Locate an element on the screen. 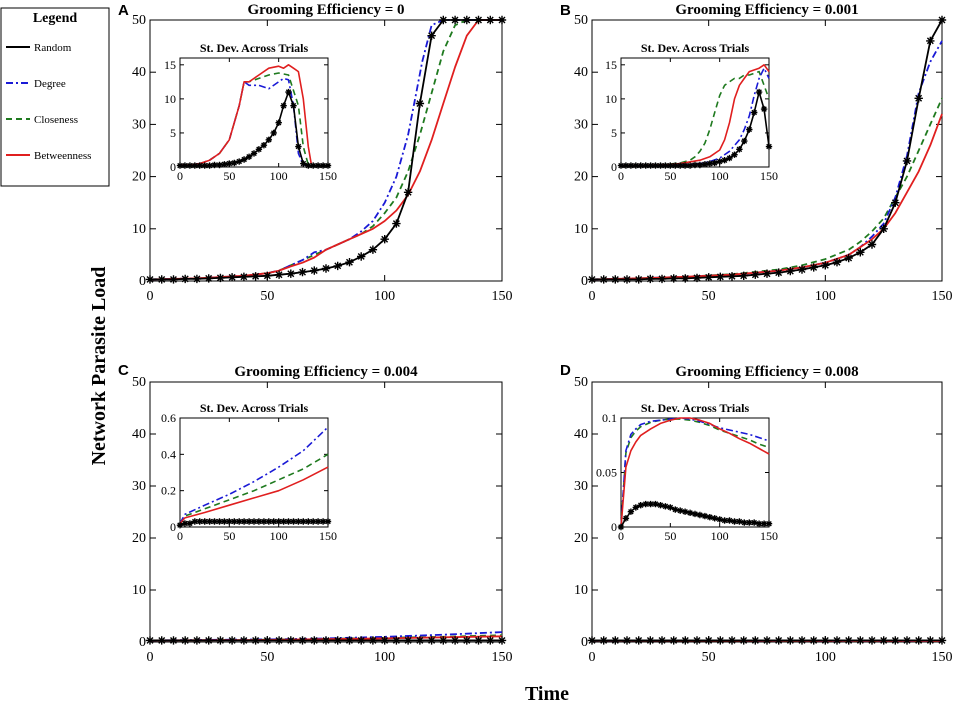  legend-entries: Random Degree Closeness Betweenness is located at coordinates (48, 102).